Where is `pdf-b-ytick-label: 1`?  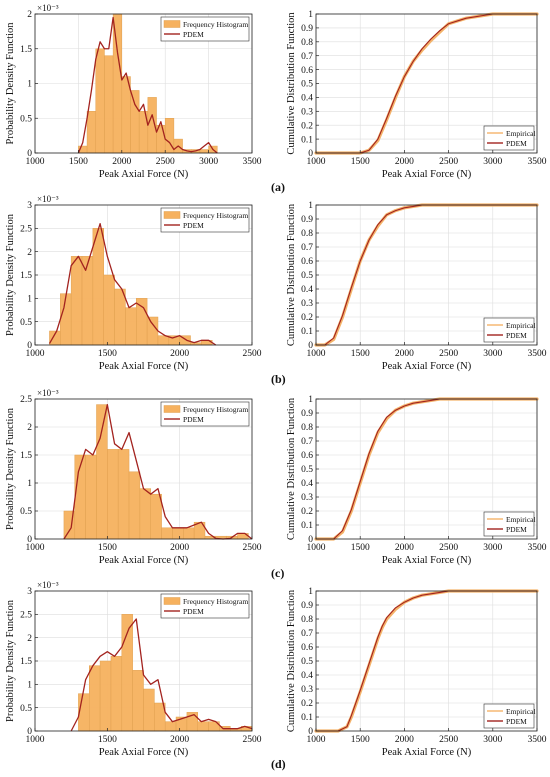
pdf-b-ytick-label: 1 is located at coordinates (29, 300).